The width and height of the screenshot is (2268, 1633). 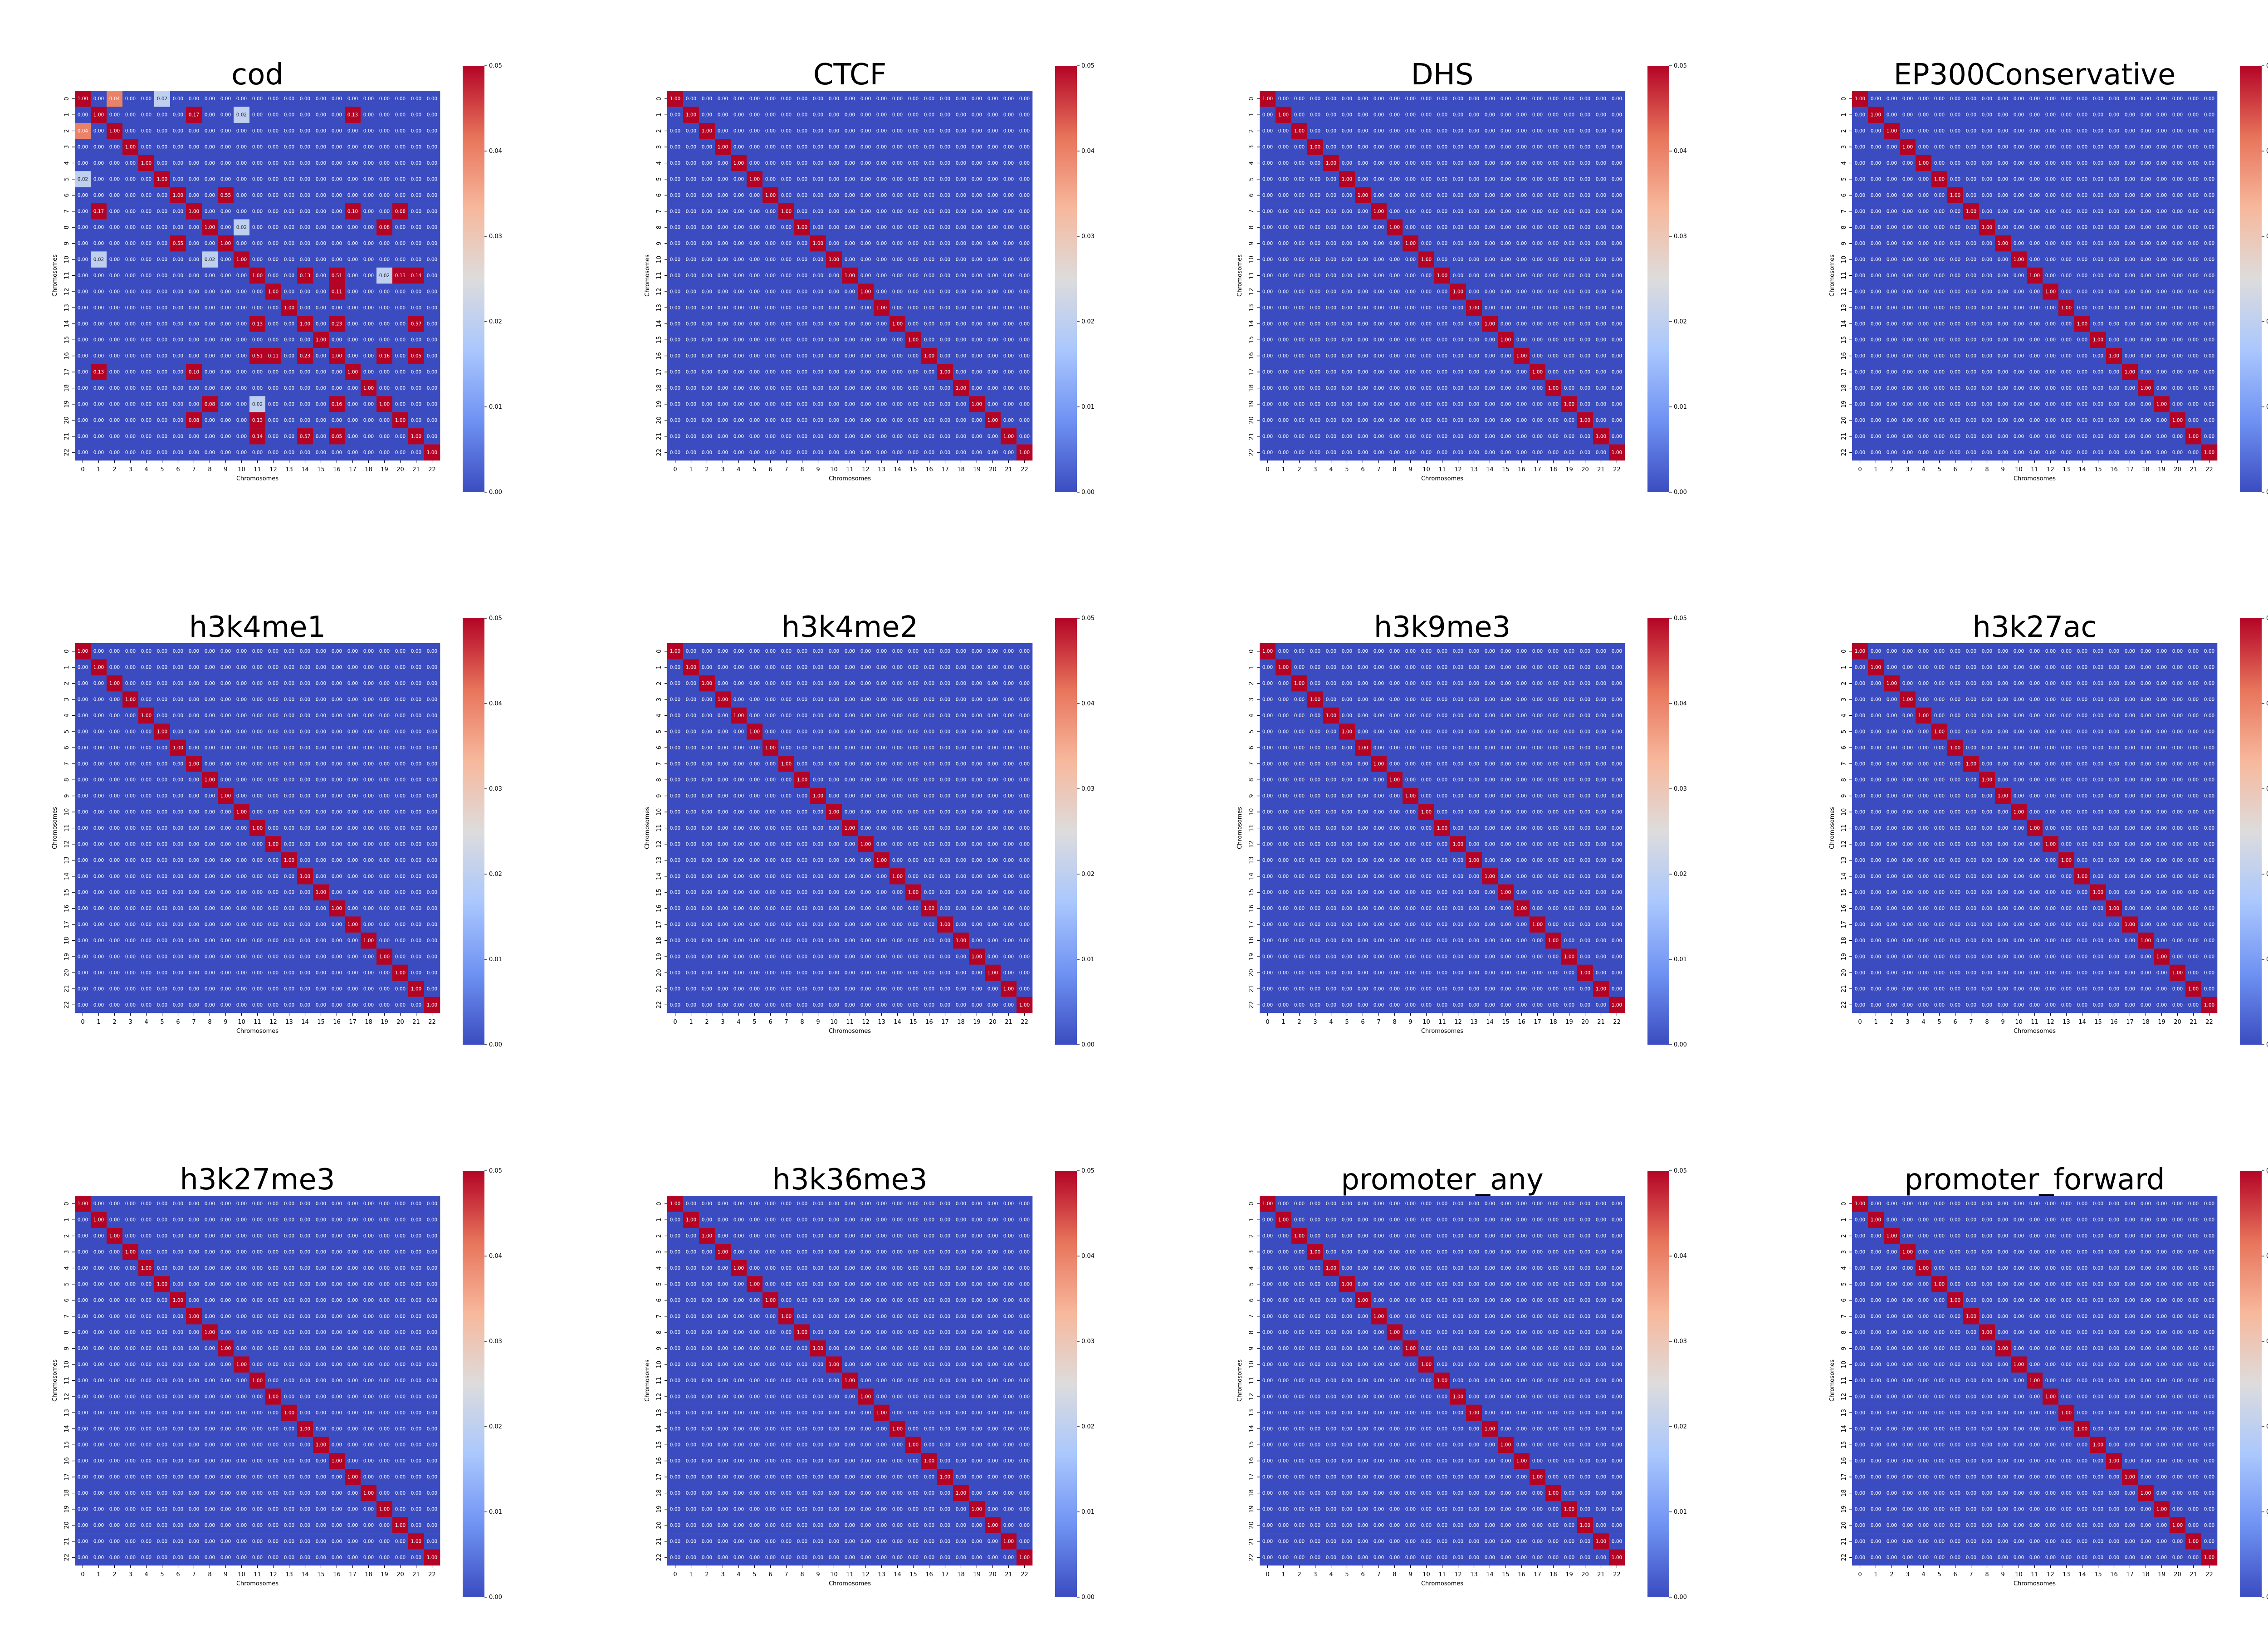 I want to click on x-tick-label: 17, so click(x=945, y=469).